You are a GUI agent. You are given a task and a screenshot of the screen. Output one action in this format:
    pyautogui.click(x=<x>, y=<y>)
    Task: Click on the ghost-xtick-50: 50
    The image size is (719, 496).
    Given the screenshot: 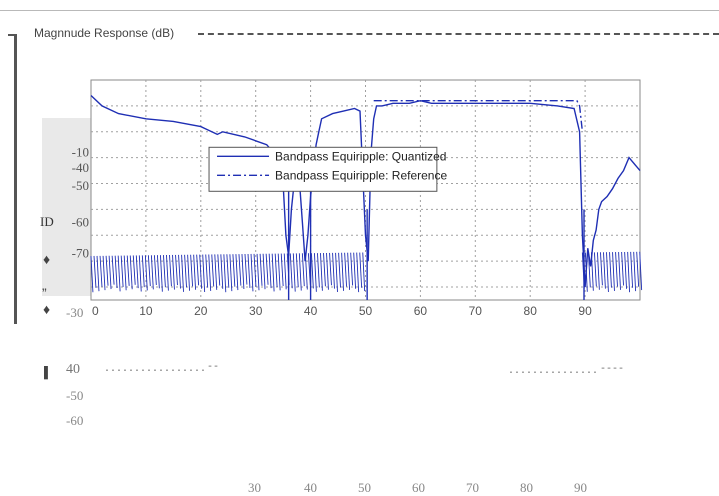 What is the action you would take?
    pyautogui.click(x=364, y=487)
    